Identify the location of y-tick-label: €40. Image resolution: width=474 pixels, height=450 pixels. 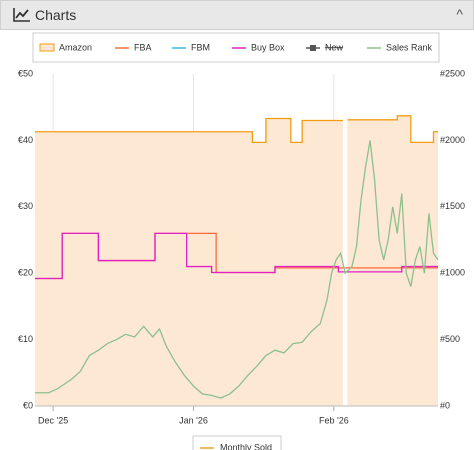
(25, 140).